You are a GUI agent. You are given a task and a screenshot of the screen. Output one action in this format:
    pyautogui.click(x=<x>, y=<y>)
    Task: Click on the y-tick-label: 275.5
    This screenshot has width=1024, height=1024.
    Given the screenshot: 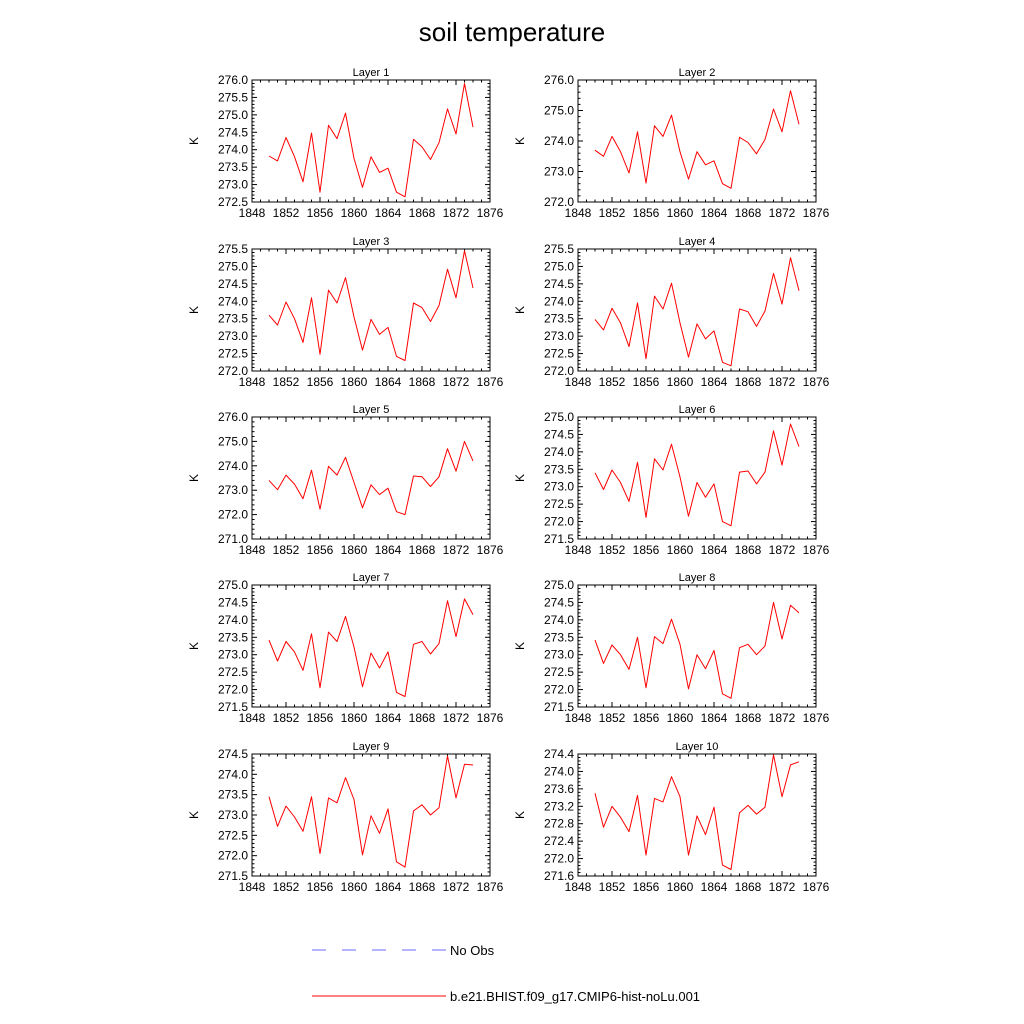 What is the action you would take?
    pyautogui.click(x=233, y=249)
    